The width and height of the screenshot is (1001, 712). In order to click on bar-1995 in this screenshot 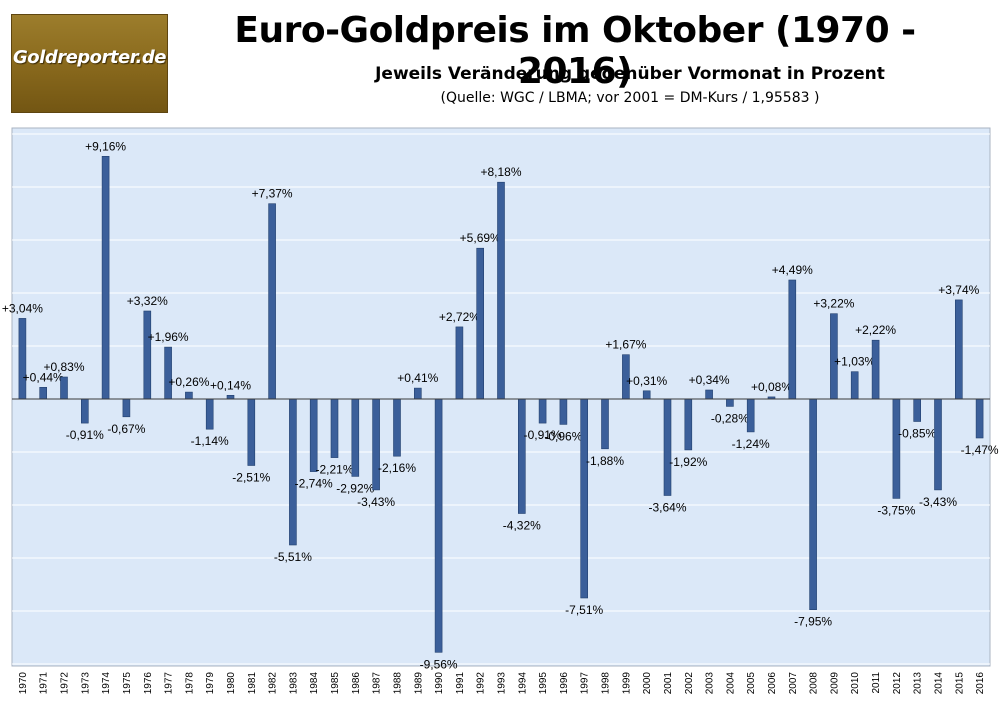, I will do `click(542, 411)`.